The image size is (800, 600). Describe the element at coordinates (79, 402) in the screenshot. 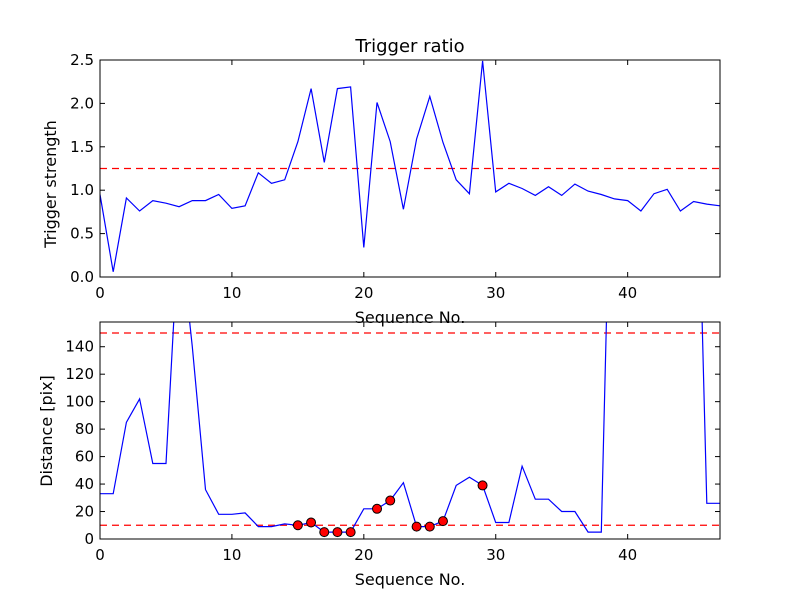

I see `y-tick-label: 100` at that location.